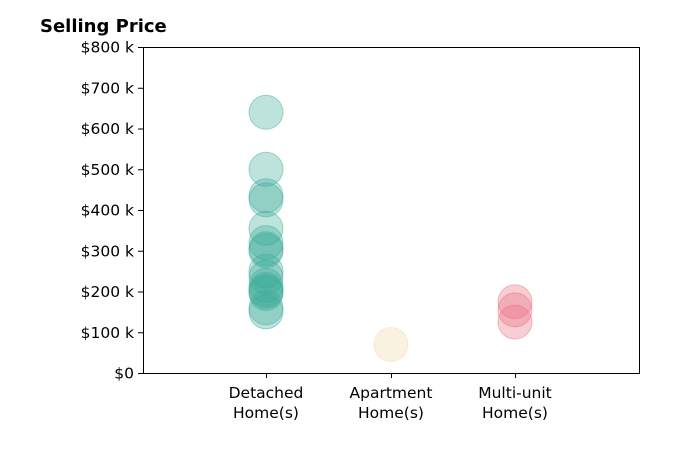 The height and width of the screenshot is (462, 679). Describe the element at coordinates (107, 211) in the screenshot. I see `y-tick-label: $400 k` at that location.